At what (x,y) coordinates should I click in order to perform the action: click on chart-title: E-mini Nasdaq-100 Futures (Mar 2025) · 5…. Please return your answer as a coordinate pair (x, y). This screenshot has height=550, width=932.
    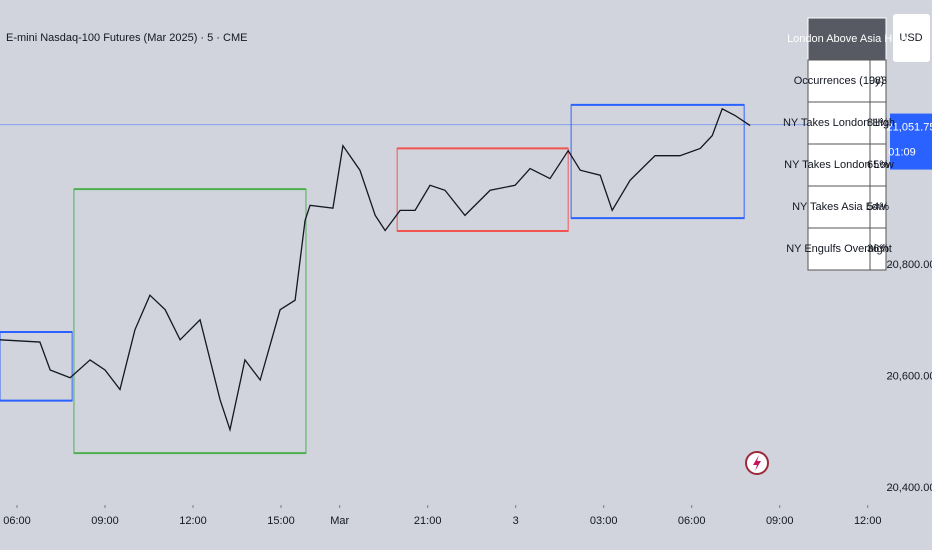
    Looking at the image, I should click on (126, 38).